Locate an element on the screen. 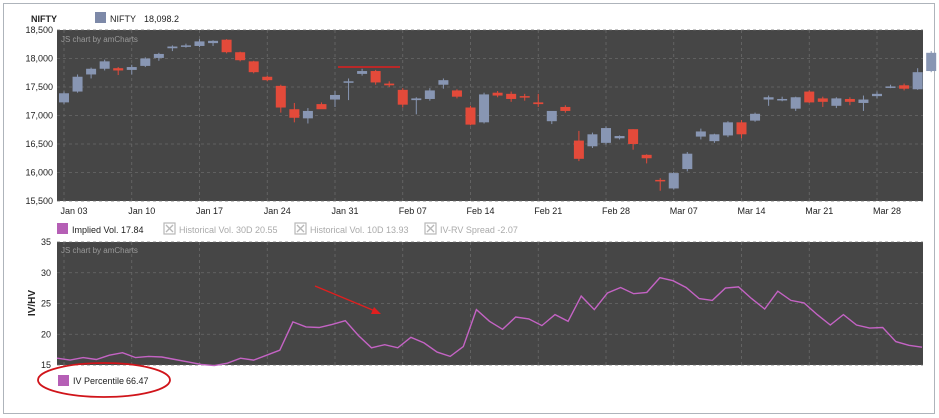 The image size is (939, 418). legend-item-label: Historical Vol. 10D 13.93 is located at coordinates (359, 230).